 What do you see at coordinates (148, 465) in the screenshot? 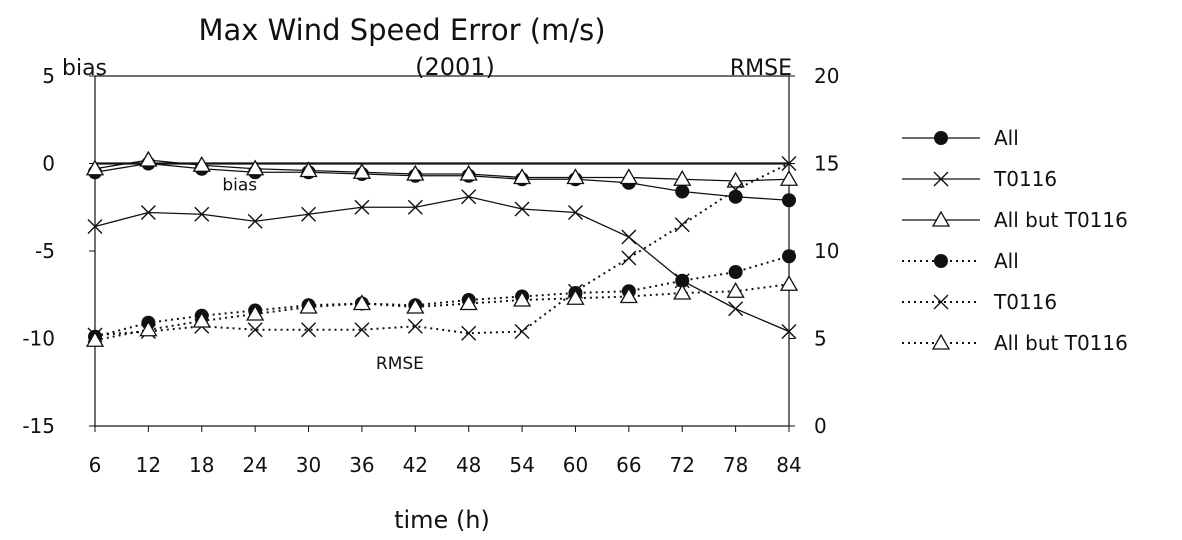
I see `x-tick-label: 12` at bounding box center [148, 465].